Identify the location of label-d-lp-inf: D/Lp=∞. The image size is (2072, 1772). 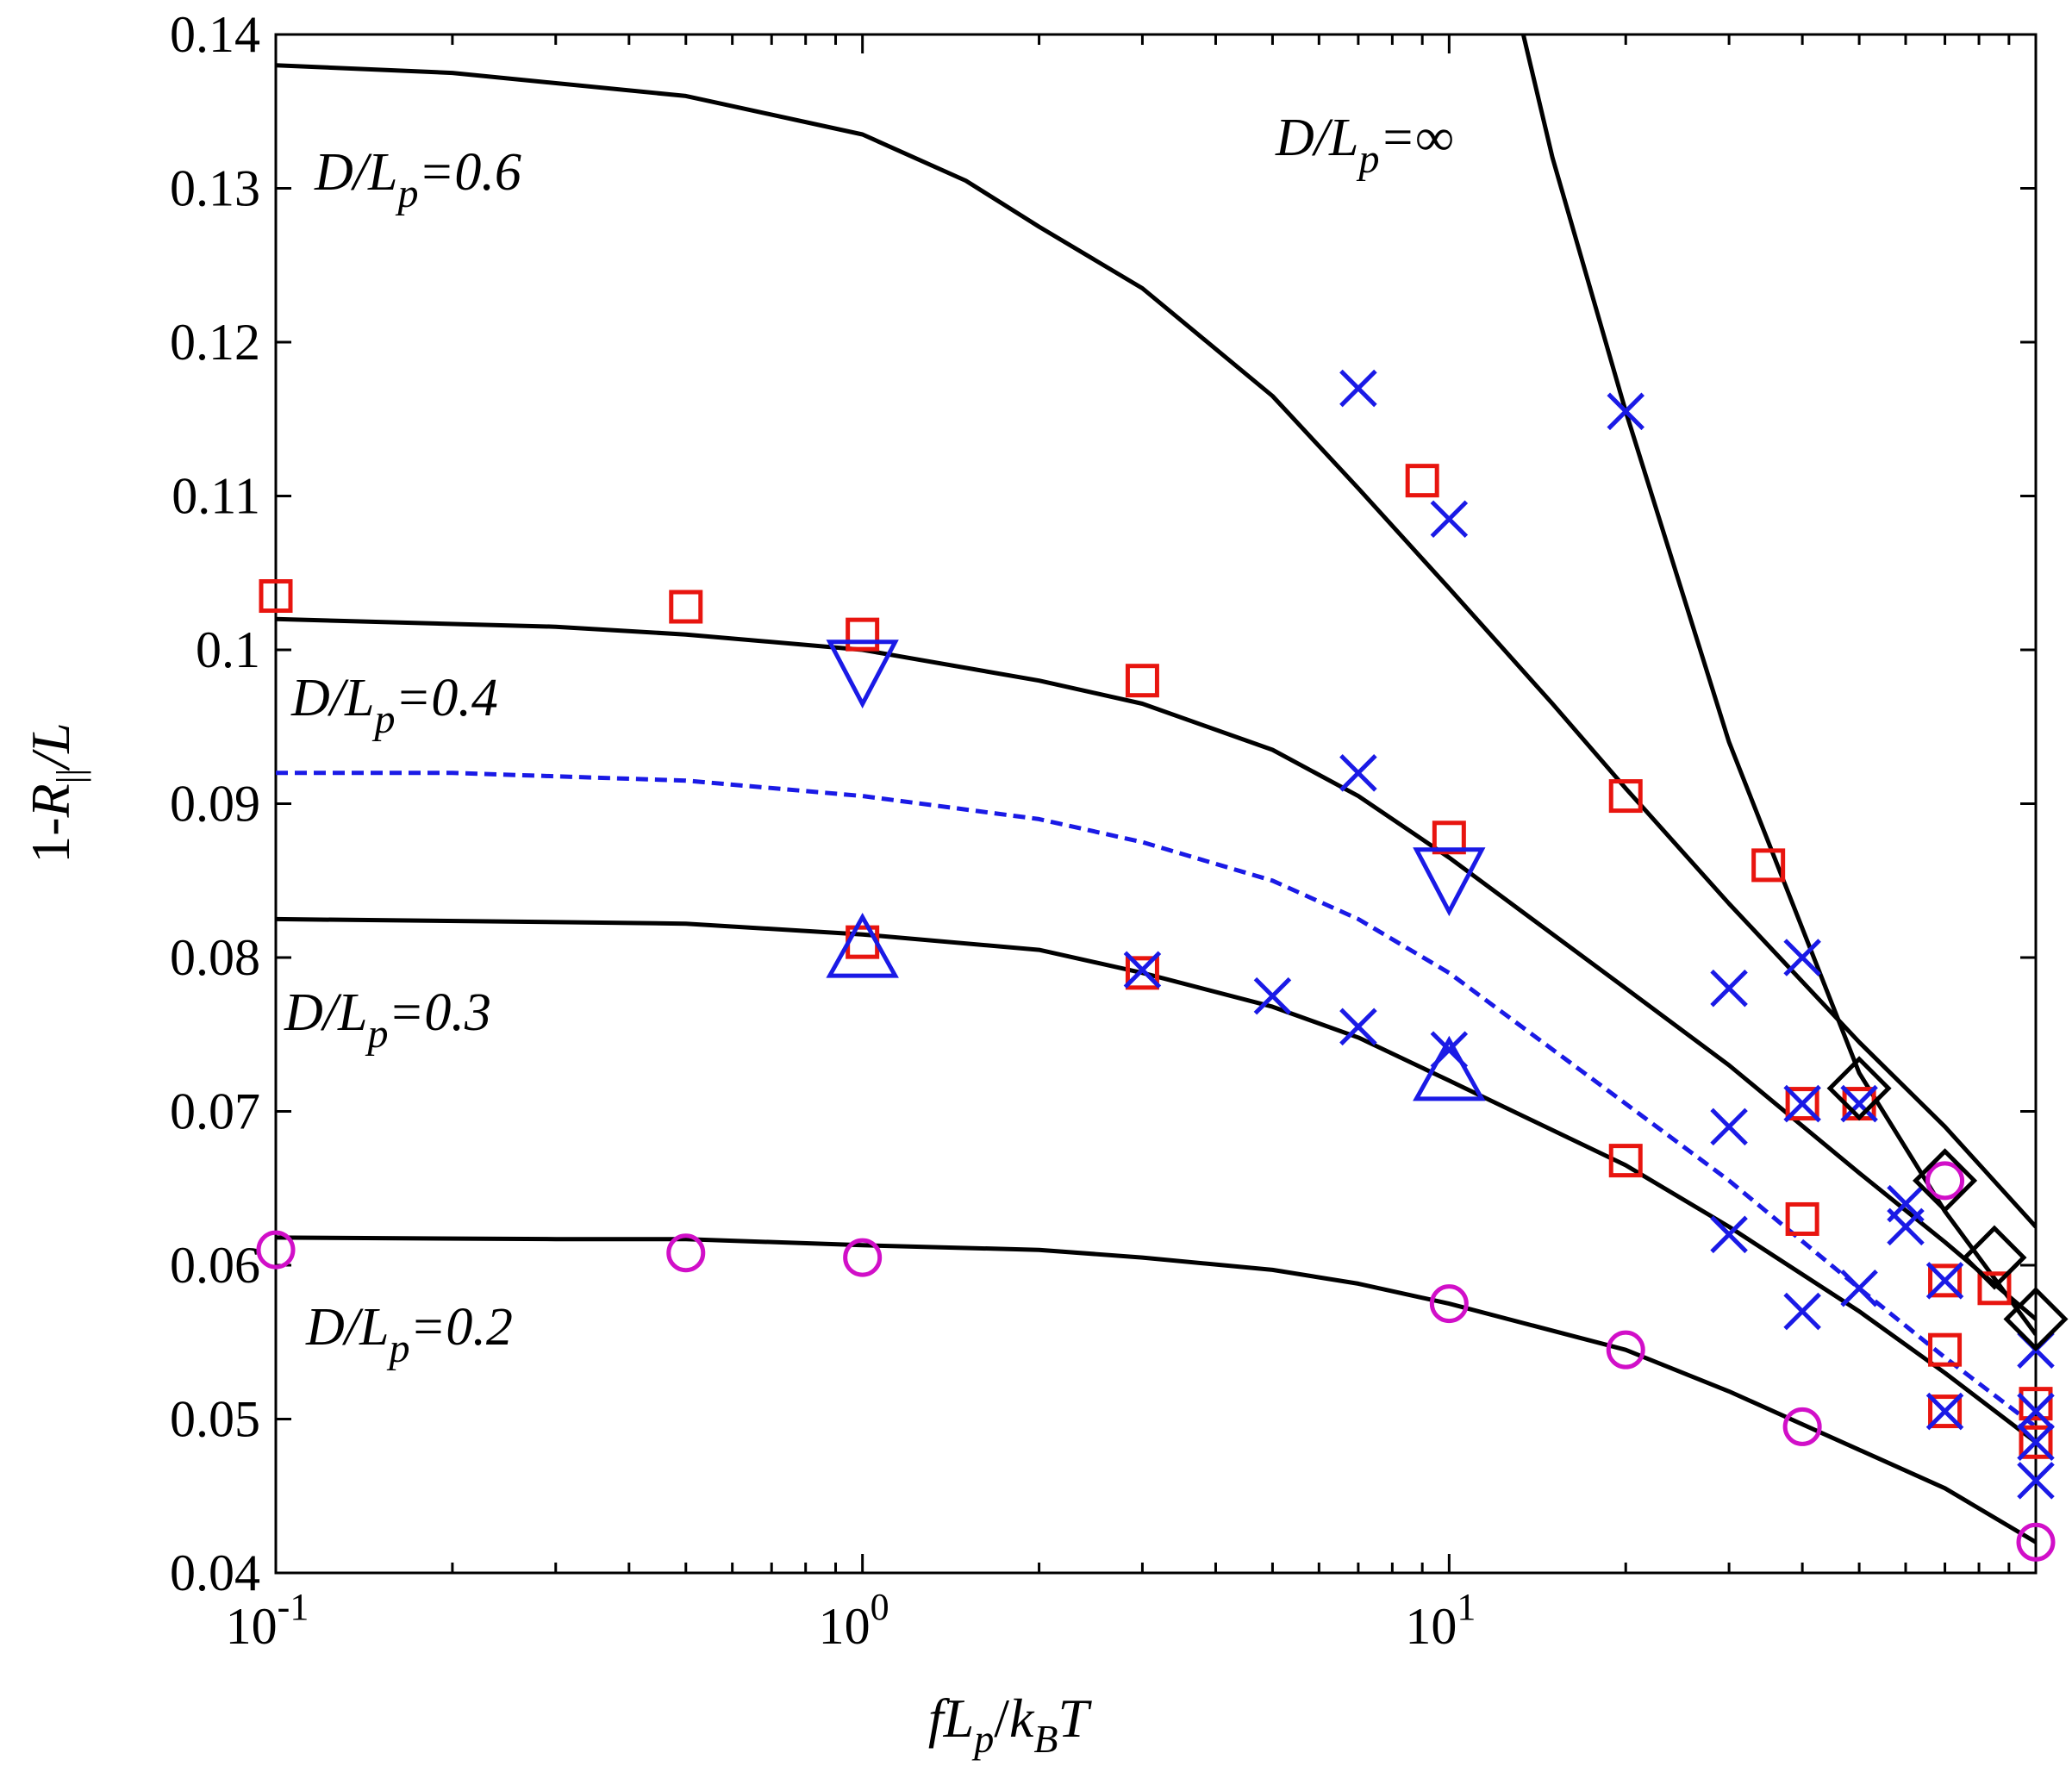
(1364, 146).